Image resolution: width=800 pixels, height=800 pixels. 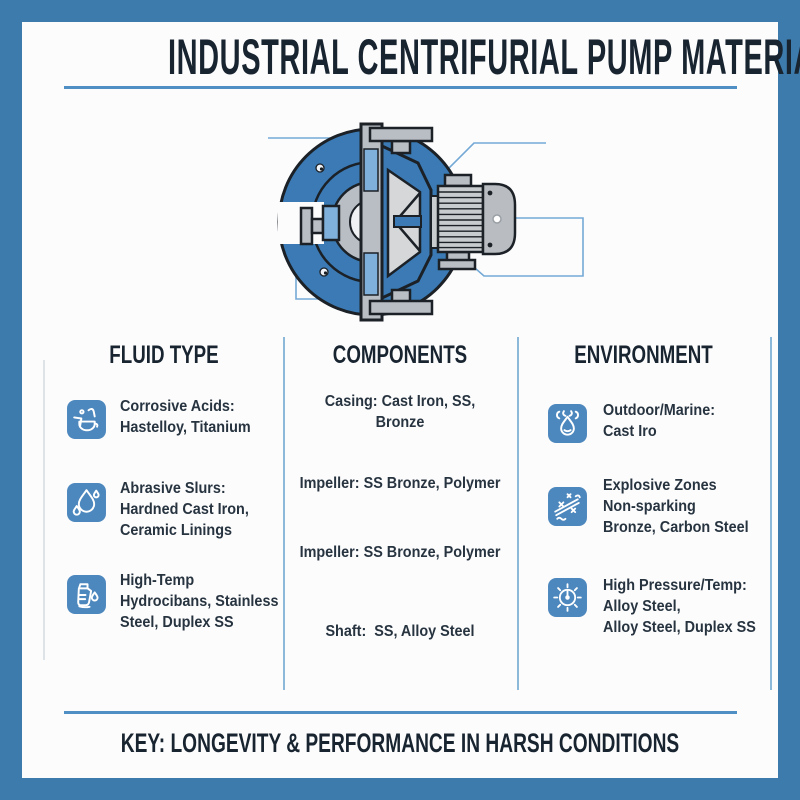 I want to click on title-underline, so click(x=400, y=87).